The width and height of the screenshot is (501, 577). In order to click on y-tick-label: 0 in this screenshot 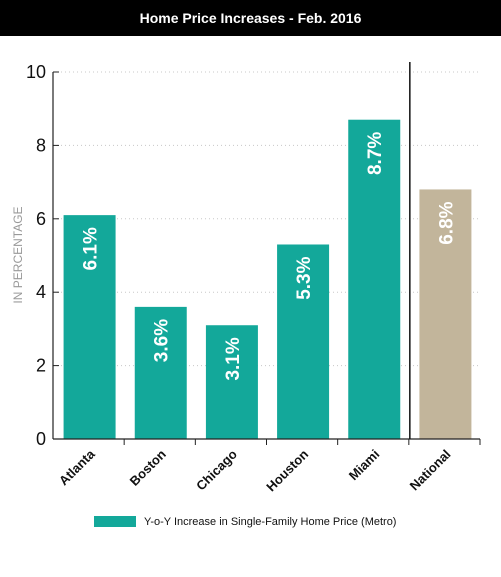, I will do `click(41, 439)`.